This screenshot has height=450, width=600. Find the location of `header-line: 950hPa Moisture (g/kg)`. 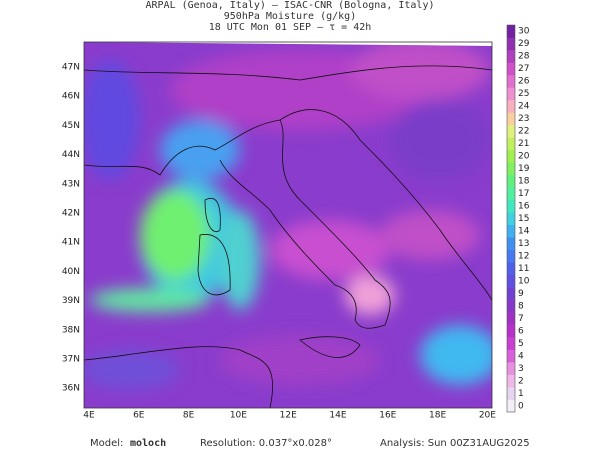

header-line: 950hPa Moisture (g/kg) is located at coordinates (290, 16).